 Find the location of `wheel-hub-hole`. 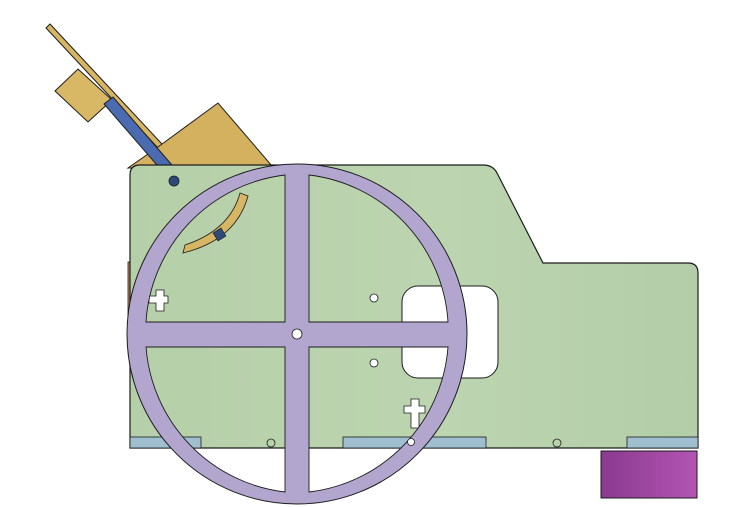

wheel-hub-hole is located at coordinates (297, 334).